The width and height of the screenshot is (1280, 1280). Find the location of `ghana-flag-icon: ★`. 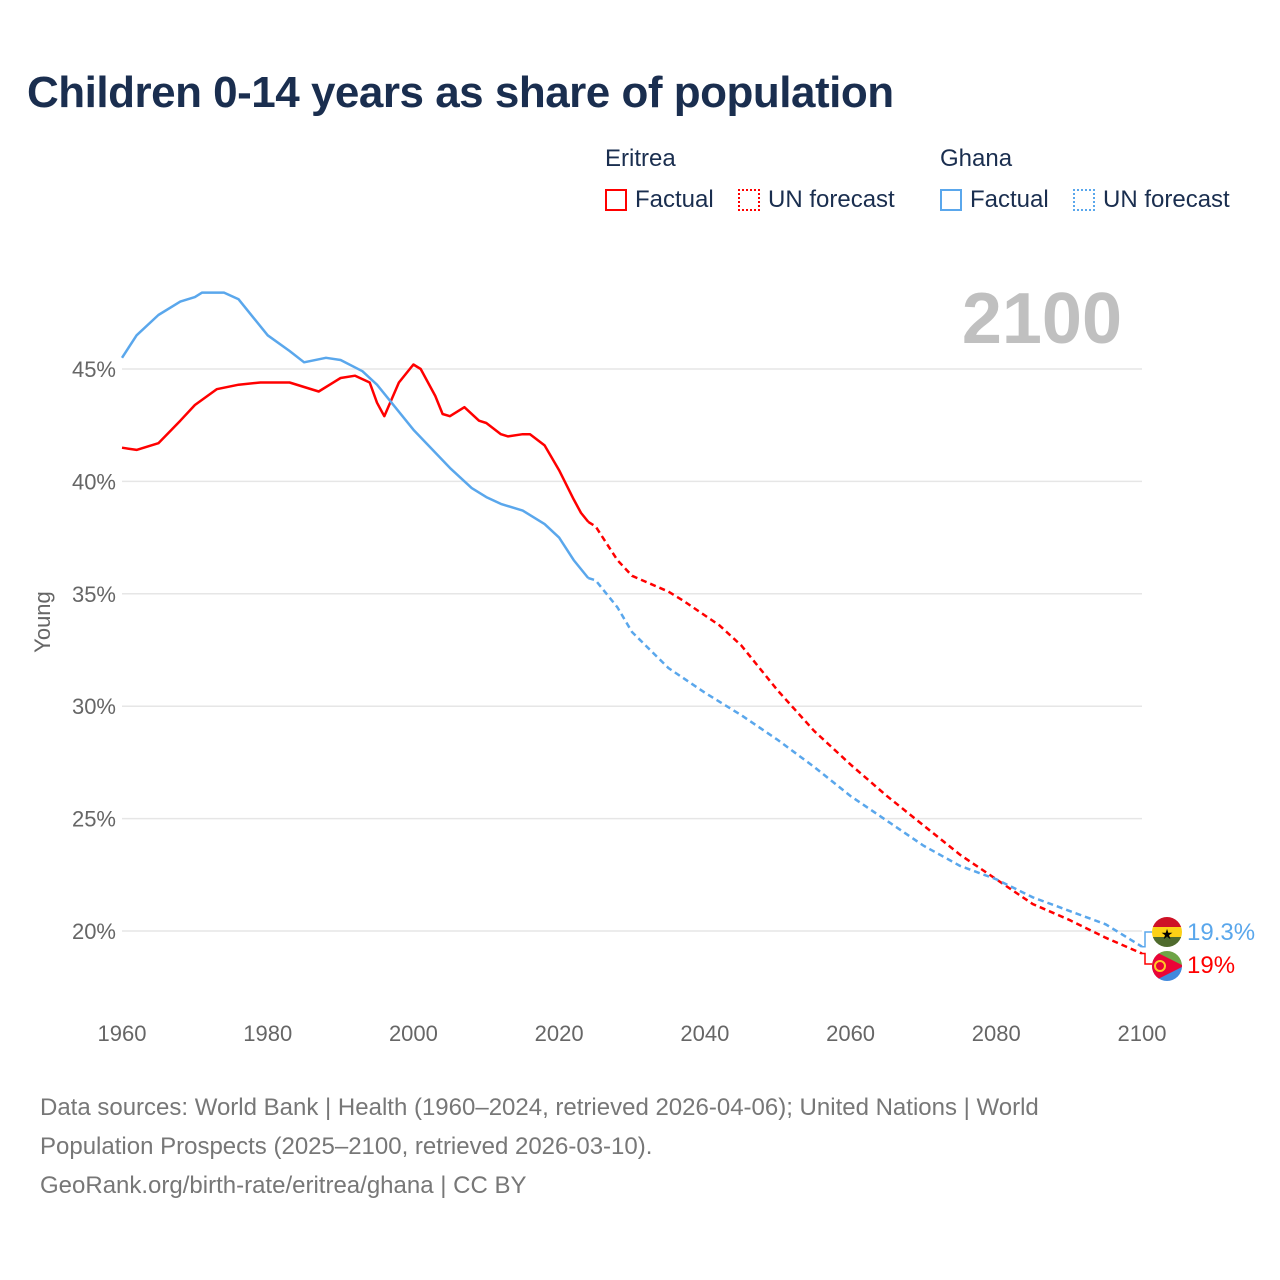

ghana-flag-icon: ★ is located at coordinates (1167, 932).